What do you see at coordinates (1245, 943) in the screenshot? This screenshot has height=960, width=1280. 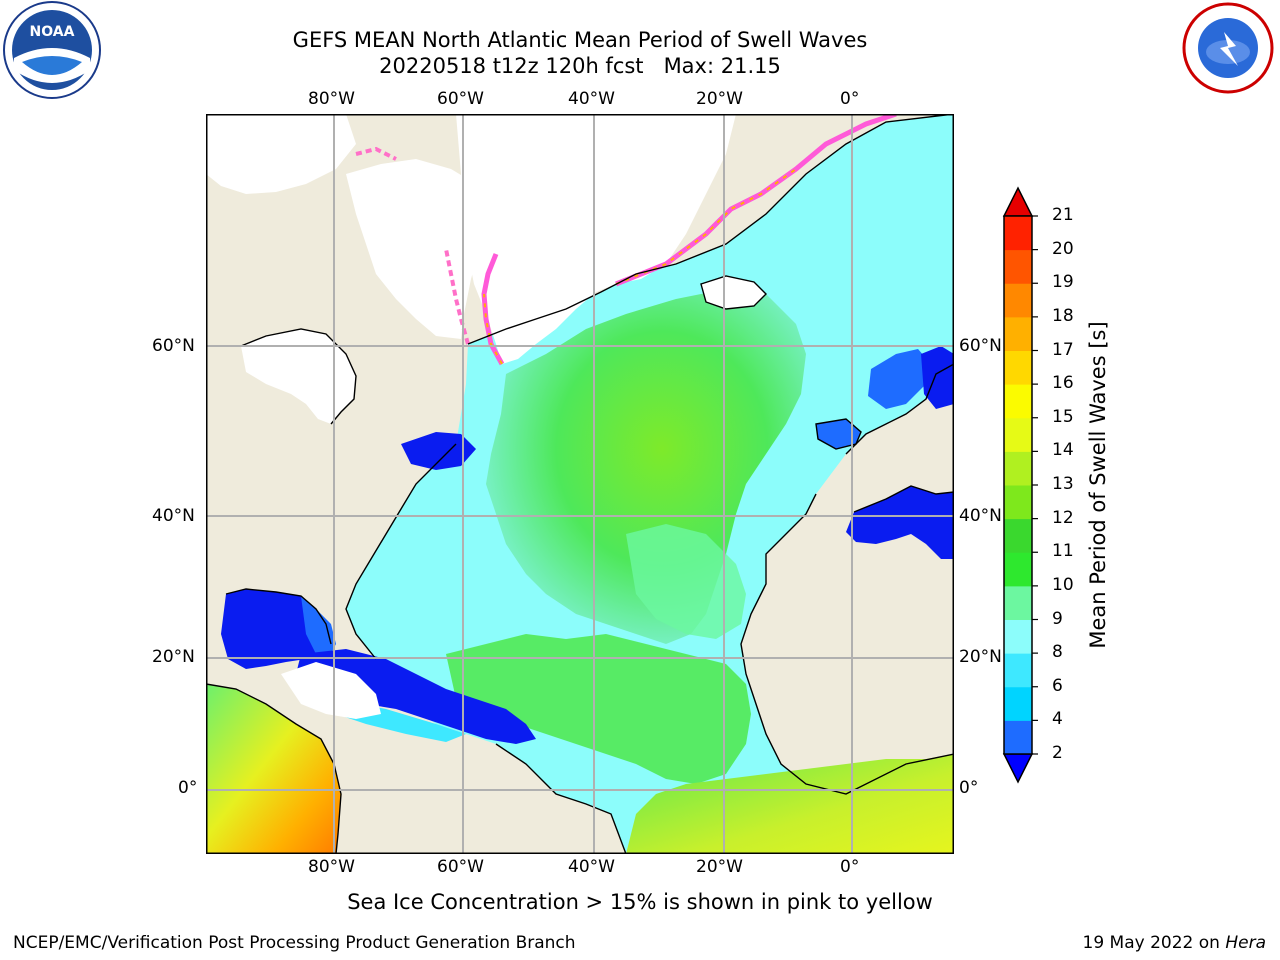 I see `footer-machine: Hera` at bounding box center [1245, 943].